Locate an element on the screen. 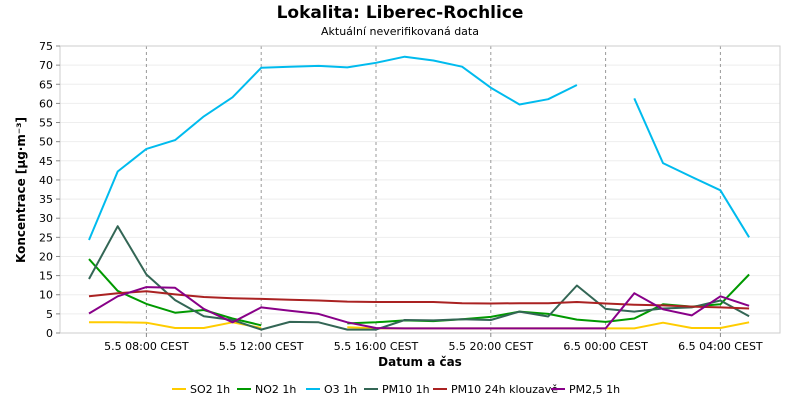 The height and width of the screenshot is (400, 800). x-tick-label: 5.5 16:00 CEST is located at coordinates (376, 346).